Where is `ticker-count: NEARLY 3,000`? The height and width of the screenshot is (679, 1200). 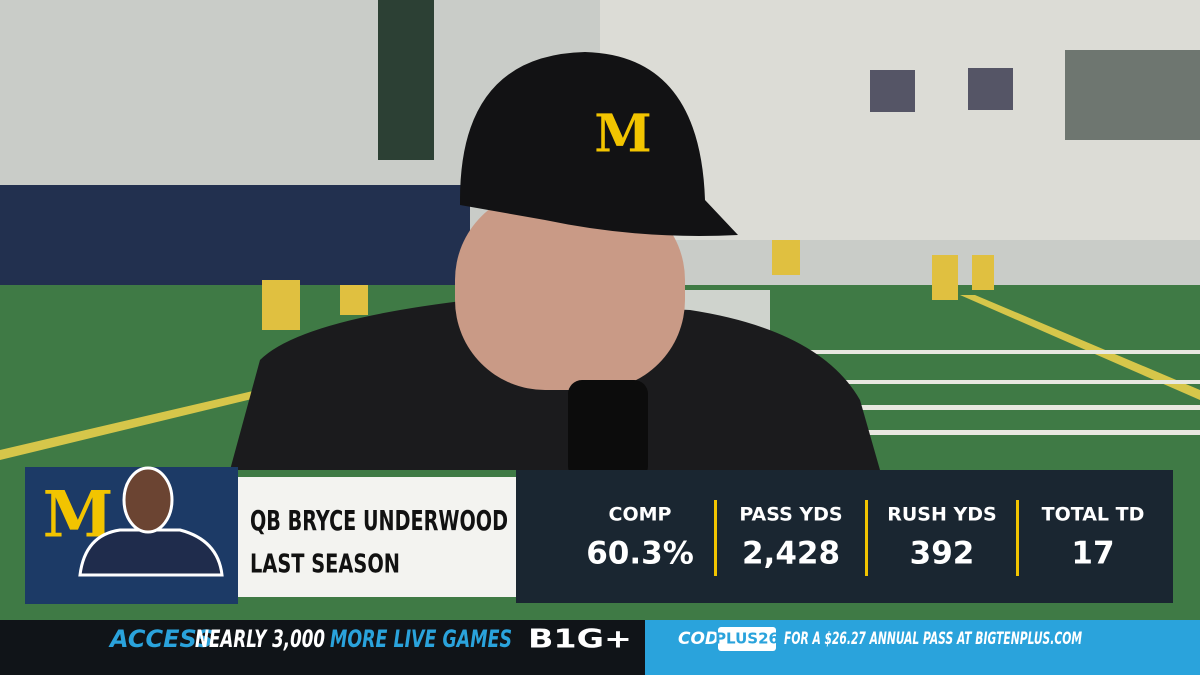
ticker-count: NEARLY 3,000 is located at coordinates (260, 639).